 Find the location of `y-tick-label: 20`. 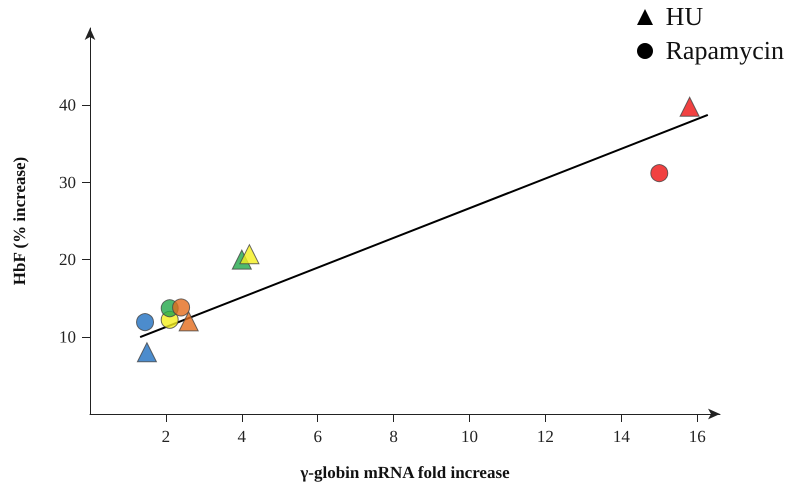

y-tick-label: 20 is located at coordinates (67, 260).